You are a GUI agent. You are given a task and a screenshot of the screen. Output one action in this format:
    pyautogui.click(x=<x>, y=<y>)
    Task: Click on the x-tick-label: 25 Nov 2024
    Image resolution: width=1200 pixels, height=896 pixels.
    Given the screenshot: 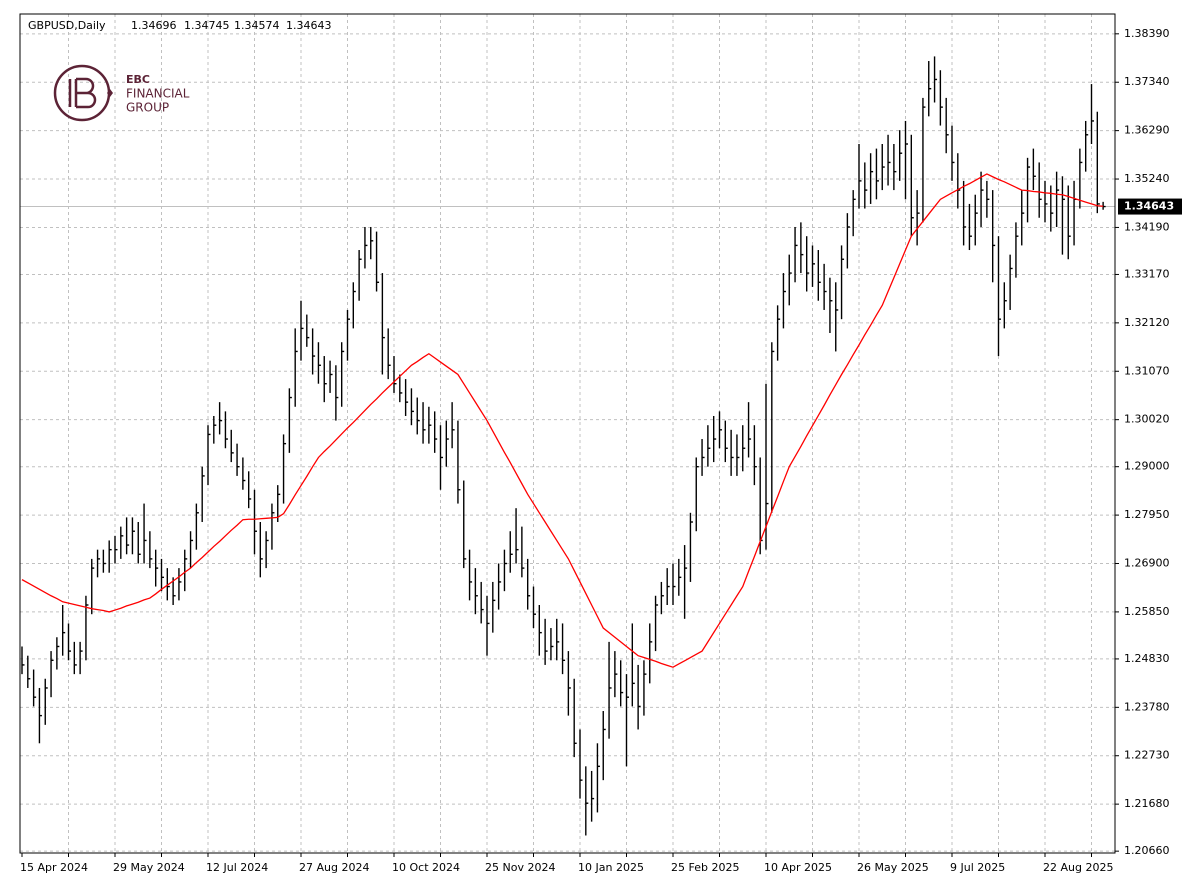 What is the action you would take?
    pyautogui.click(x=520, y=867)
    